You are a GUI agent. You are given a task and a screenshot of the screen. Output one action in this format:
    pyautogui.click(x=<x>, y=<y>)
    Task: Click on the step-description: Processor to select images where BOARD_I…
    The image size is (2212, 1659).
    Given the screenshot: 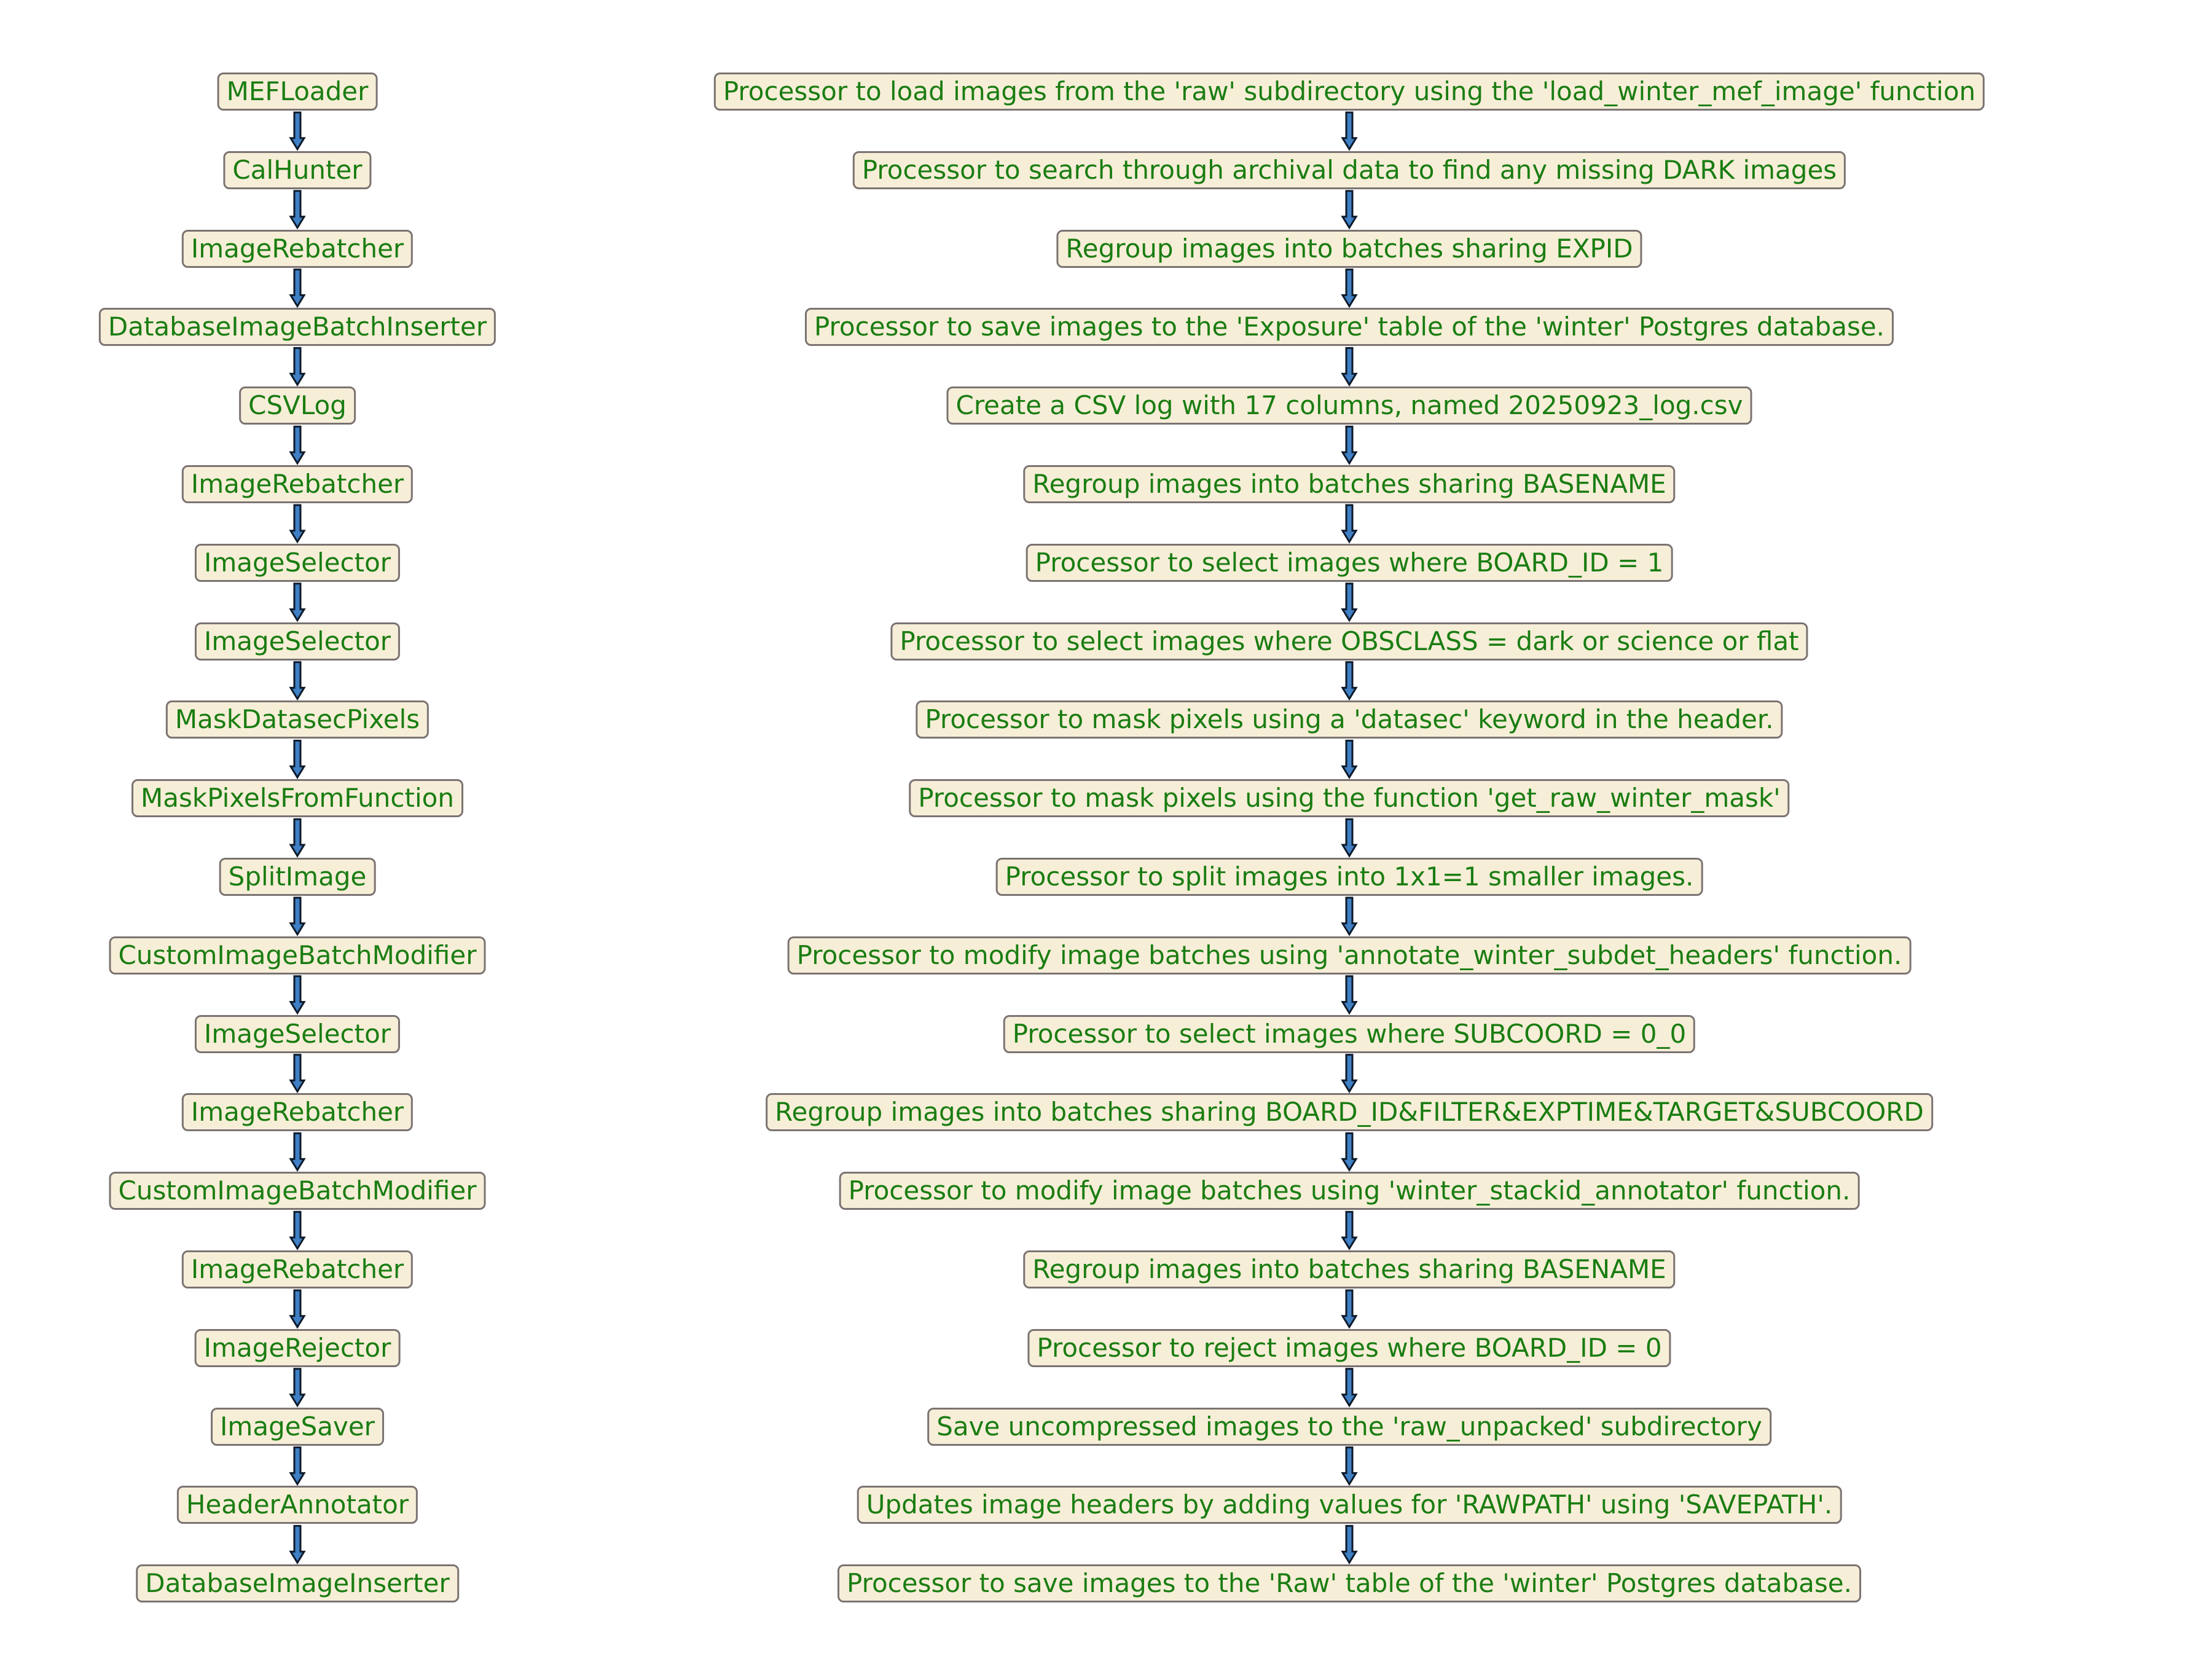 What is the action you would take?
    pyautogui.click(x=1349, y=562)
    